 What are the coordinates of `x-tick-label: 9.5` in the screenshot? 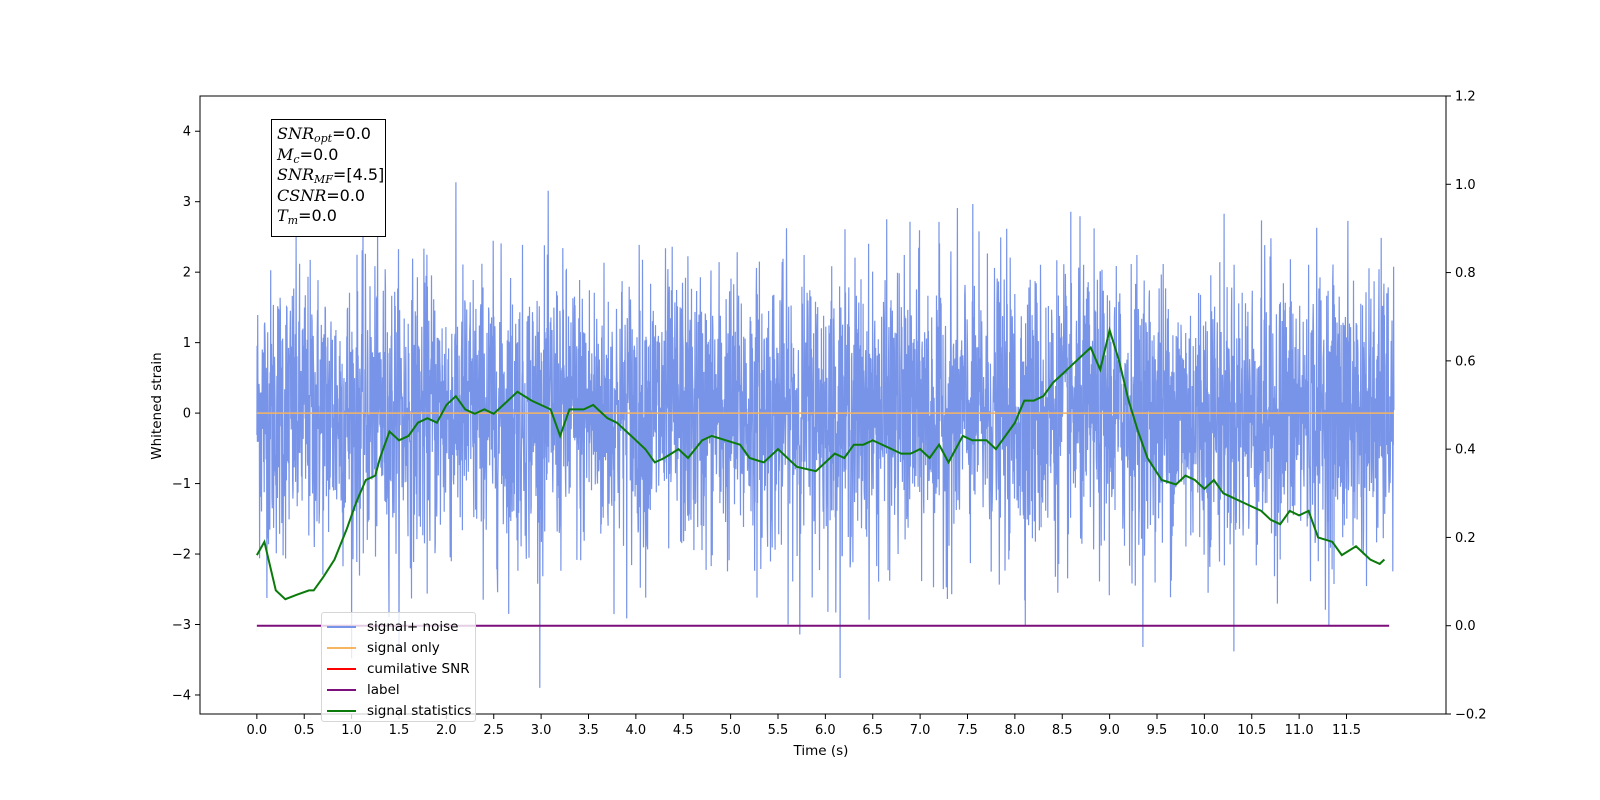 It's located at (1157, 730).